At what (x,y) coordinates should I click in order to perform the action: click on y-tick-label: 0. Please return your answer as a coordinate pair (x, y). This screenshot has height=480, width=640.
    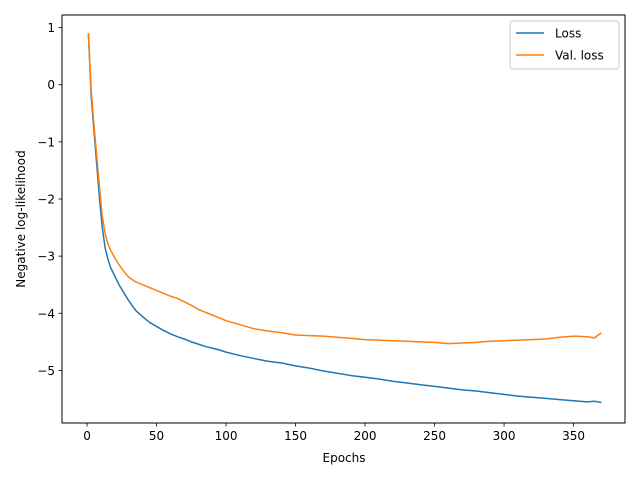
    Looking at the image, I should click on (51, 85).